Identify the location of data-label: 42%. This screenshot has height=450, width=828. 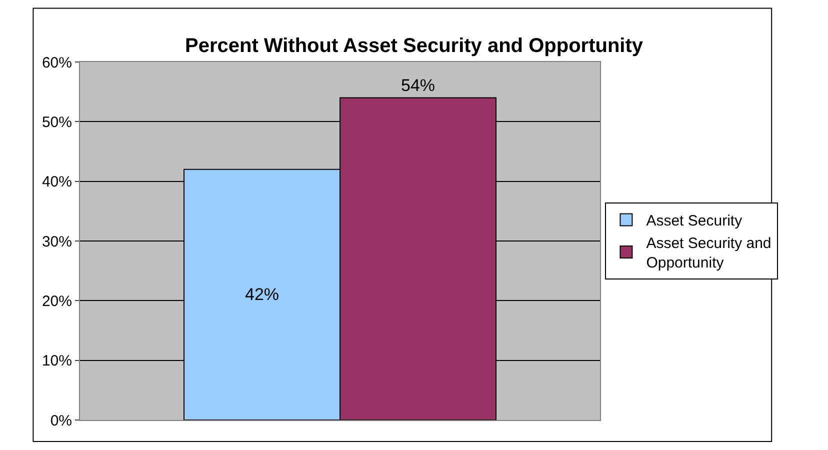
(262, 294).